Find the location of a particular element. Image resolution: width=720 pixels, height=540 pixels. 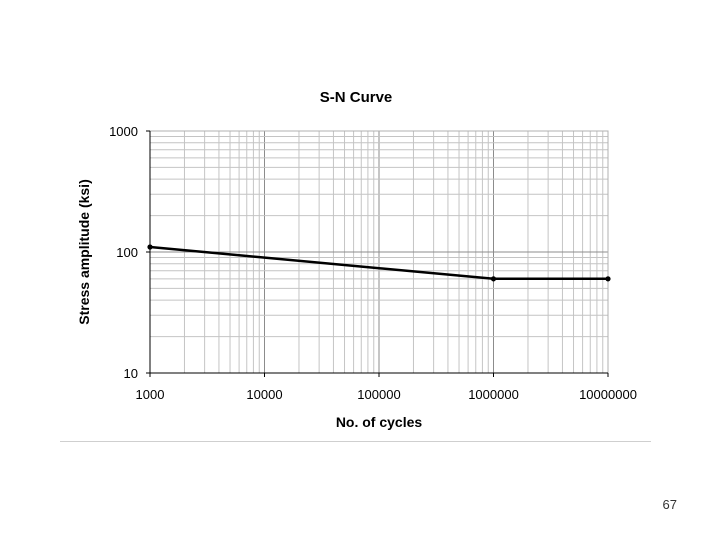

x-tick-label: 100000 is located at coordinates (378, 394).